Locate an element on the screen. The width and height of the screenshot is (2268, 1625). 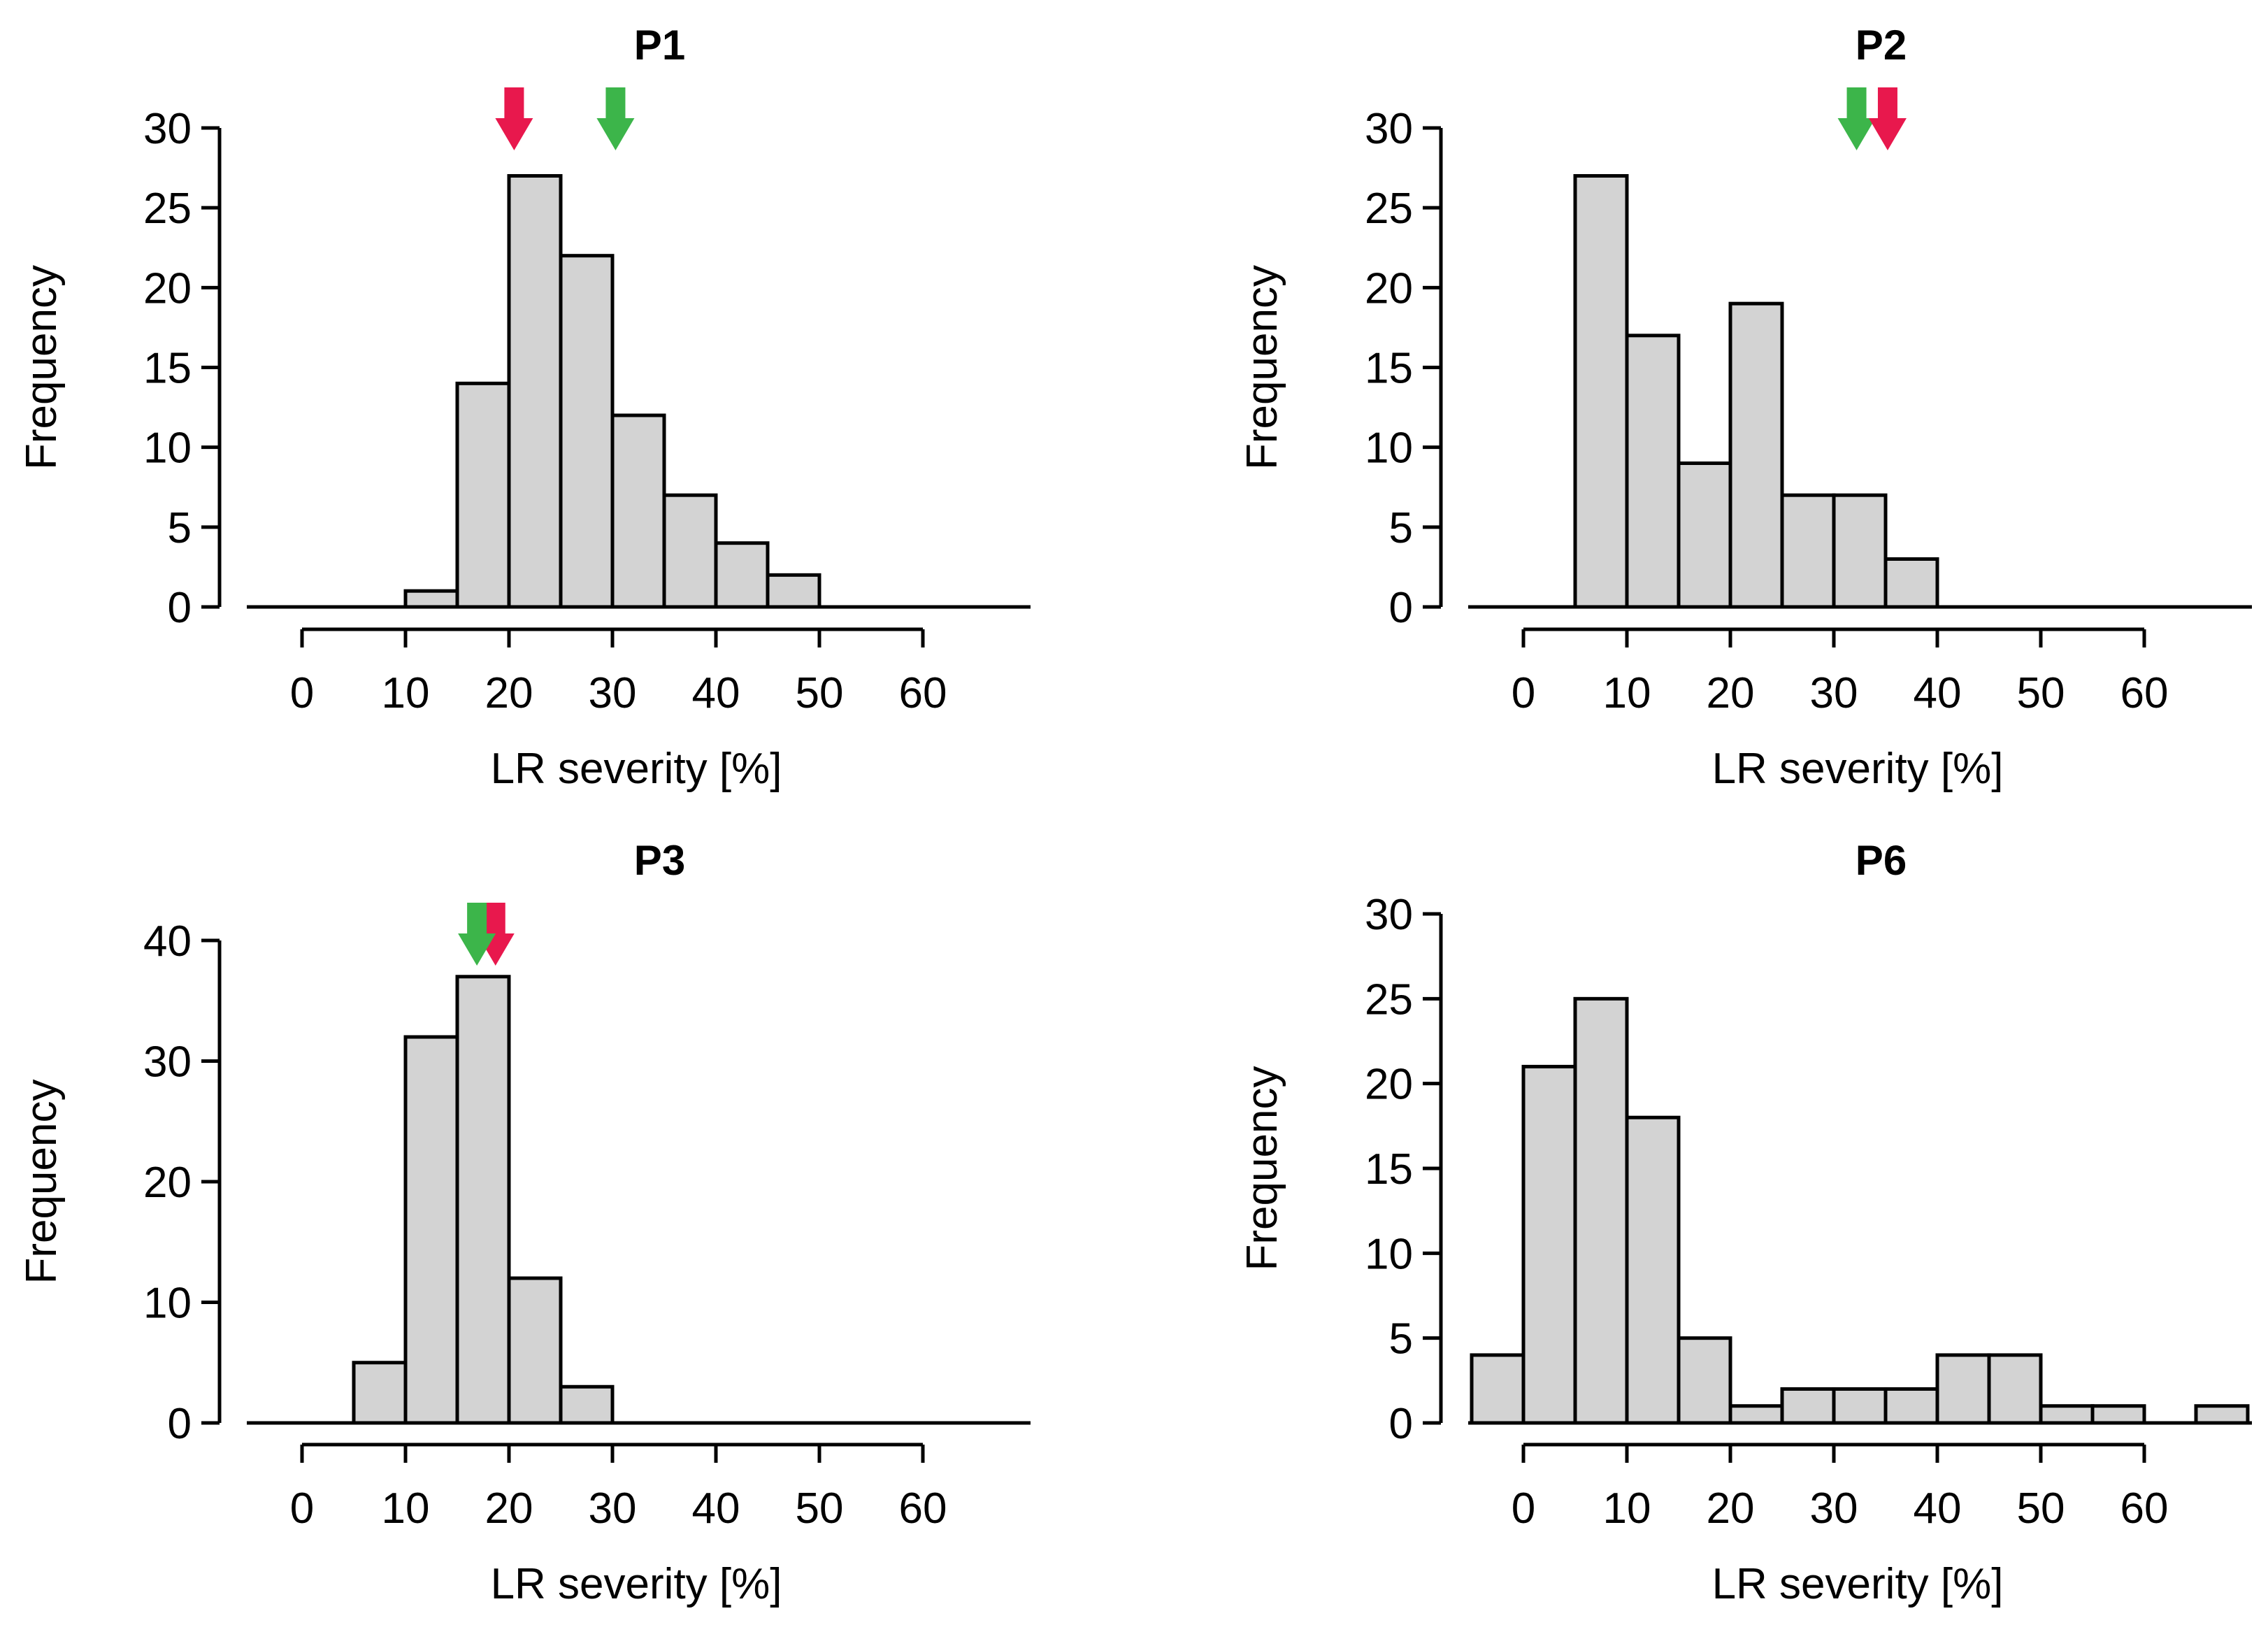
y-tick-label: 40 is located at coordinates (167, 942).